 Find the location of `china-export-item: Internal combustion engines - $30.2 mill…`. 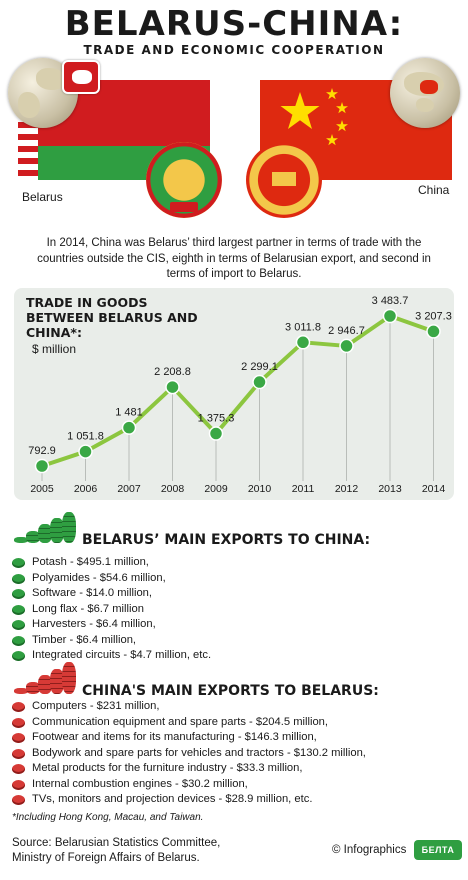

china-export-item: Internal combustion engines - $30.2 mill… is located at coordinates (188, 785).